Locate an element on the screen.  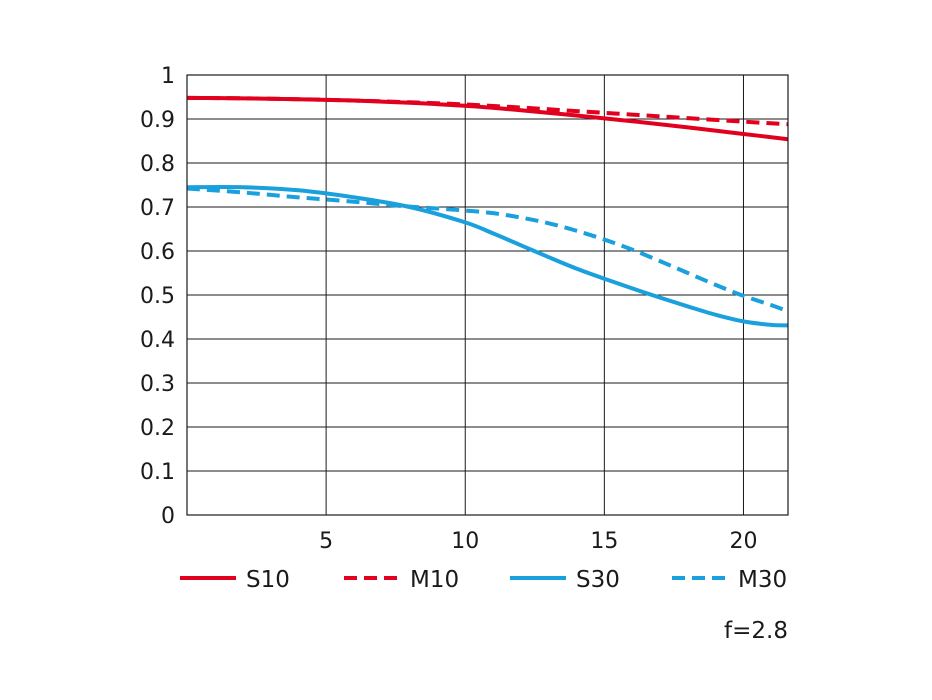
y-tick-label: 0.3 is located at coordinates (157, 384).